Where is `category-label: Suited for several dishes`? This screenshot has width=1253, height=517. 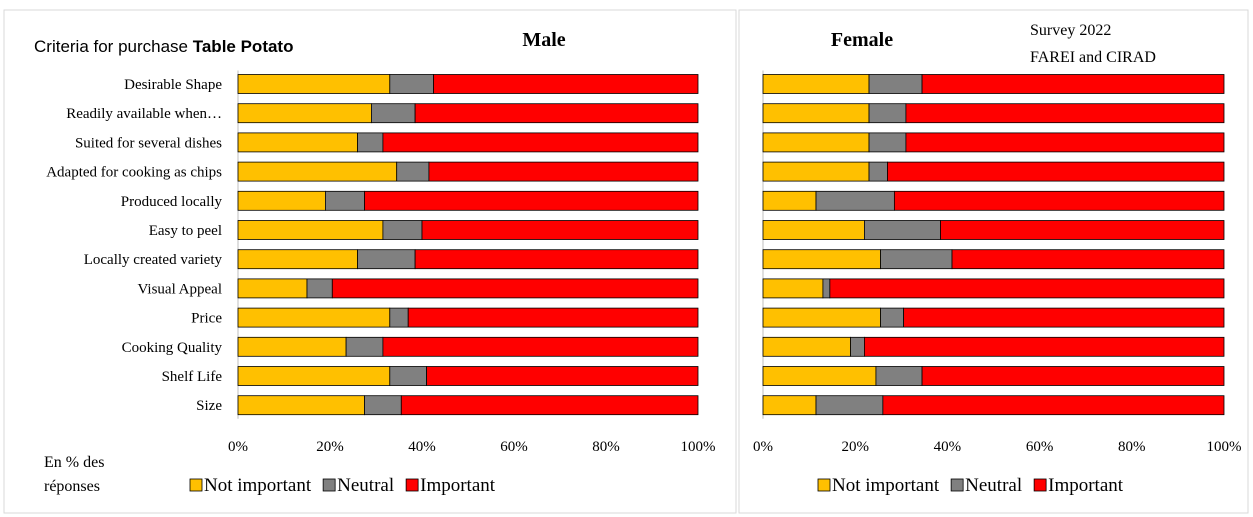
category-label: Suited for several dishes is located at coordinates (148, 143).